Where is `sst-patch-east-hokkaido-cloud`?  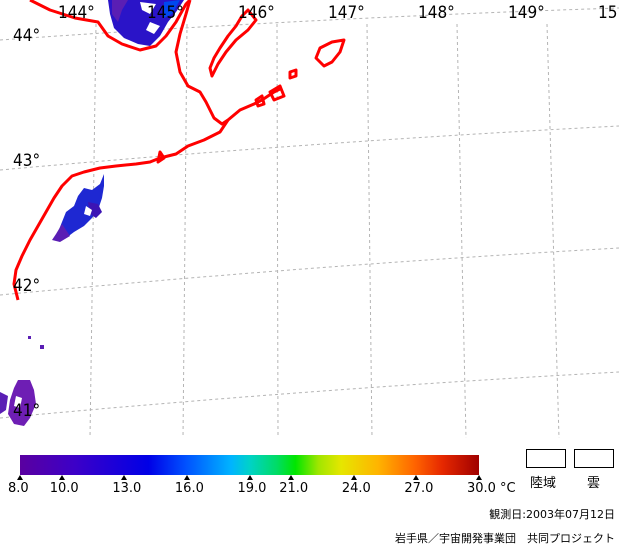 sst-patch-east-hokkaido-cloud is located at coordinates (88, 211).